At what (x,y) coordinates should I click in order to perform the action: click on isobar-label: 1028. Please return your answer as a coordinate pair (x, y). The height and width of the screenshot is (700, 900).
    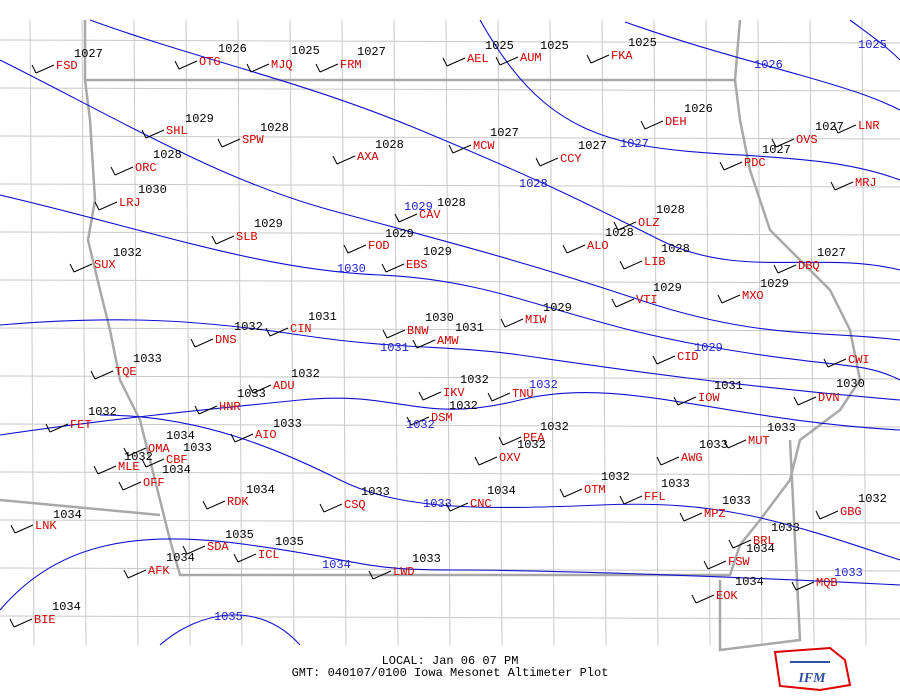
    Looking at the image, I should click on (533, 184).